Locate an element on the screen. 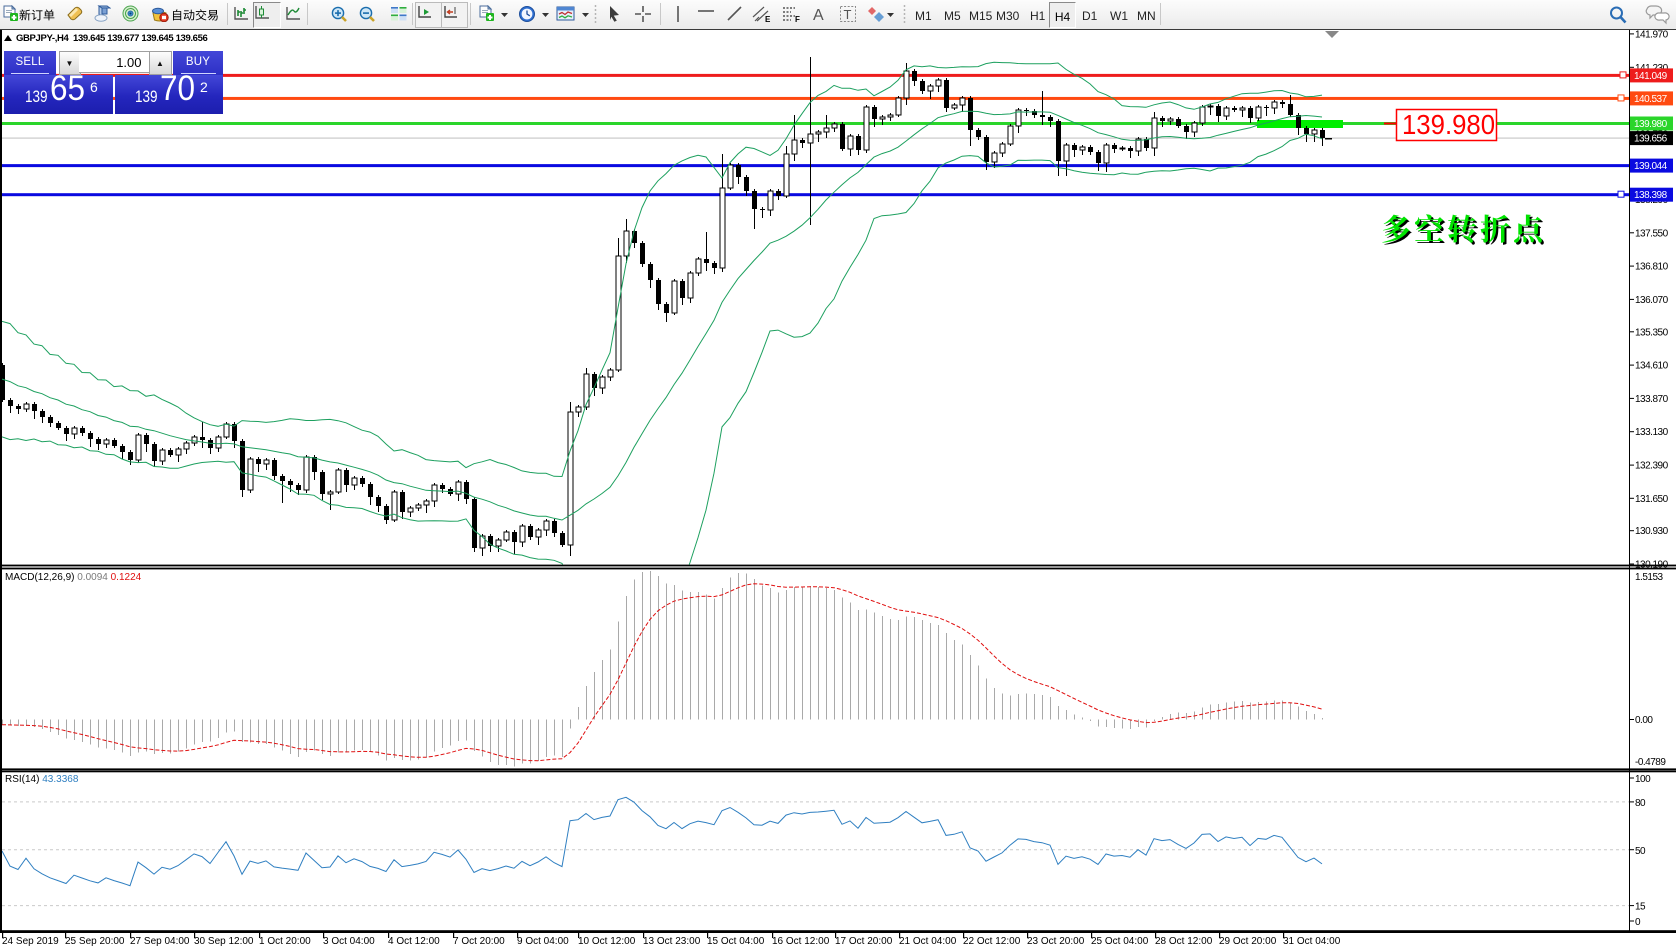  svg-text: 135.350 is located at coordinates (1652, 332).